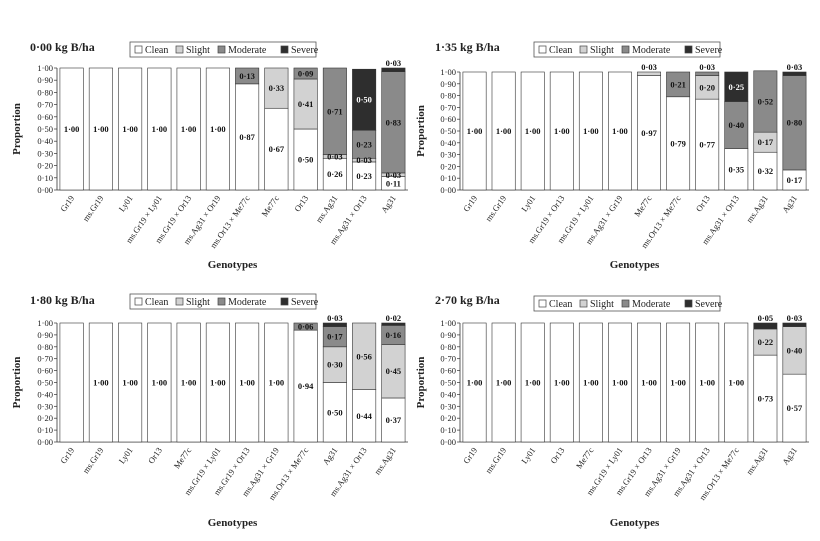 The image size is (820, 541). What do you see at coordinates (795, 123) in the screenshot?
I see `bar-value-label: 0·80` at bounding box center [795, 123].